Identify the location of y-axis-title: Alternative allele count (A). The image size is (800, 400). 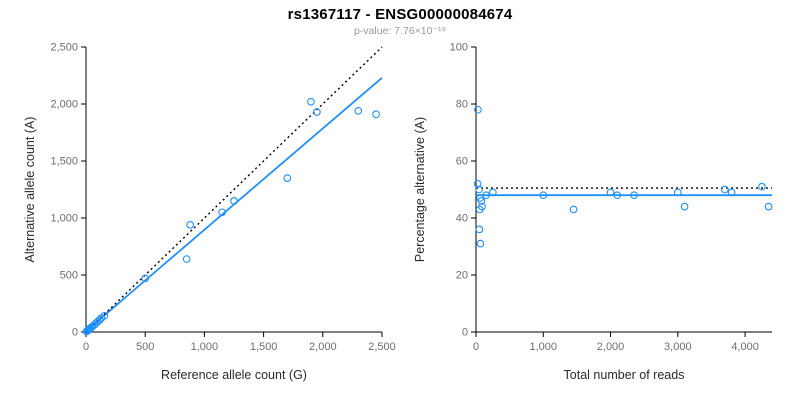
(30, 190).